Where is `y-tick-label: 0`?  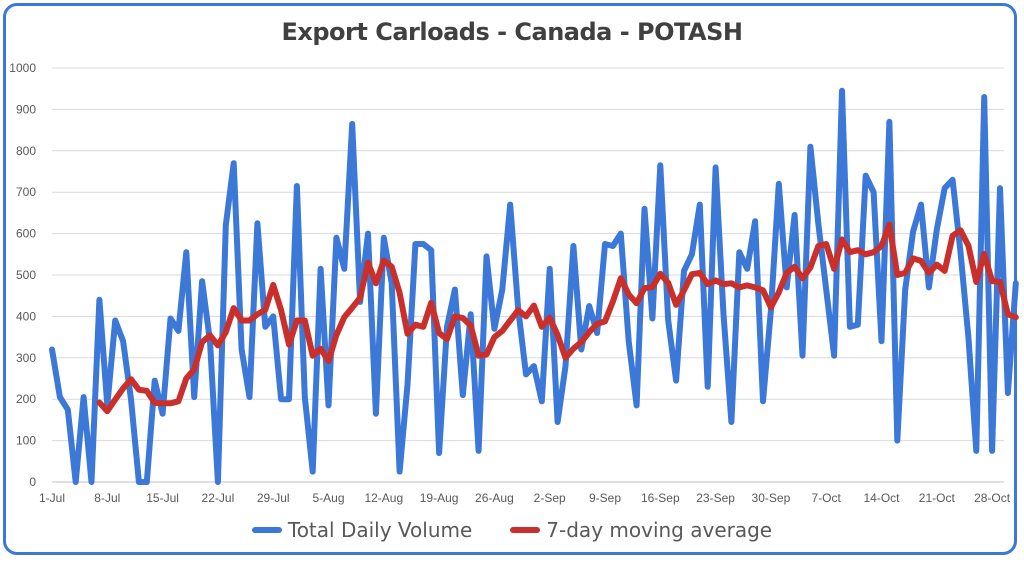
y-tick-label: 0 is located at coordinates (32, 482).